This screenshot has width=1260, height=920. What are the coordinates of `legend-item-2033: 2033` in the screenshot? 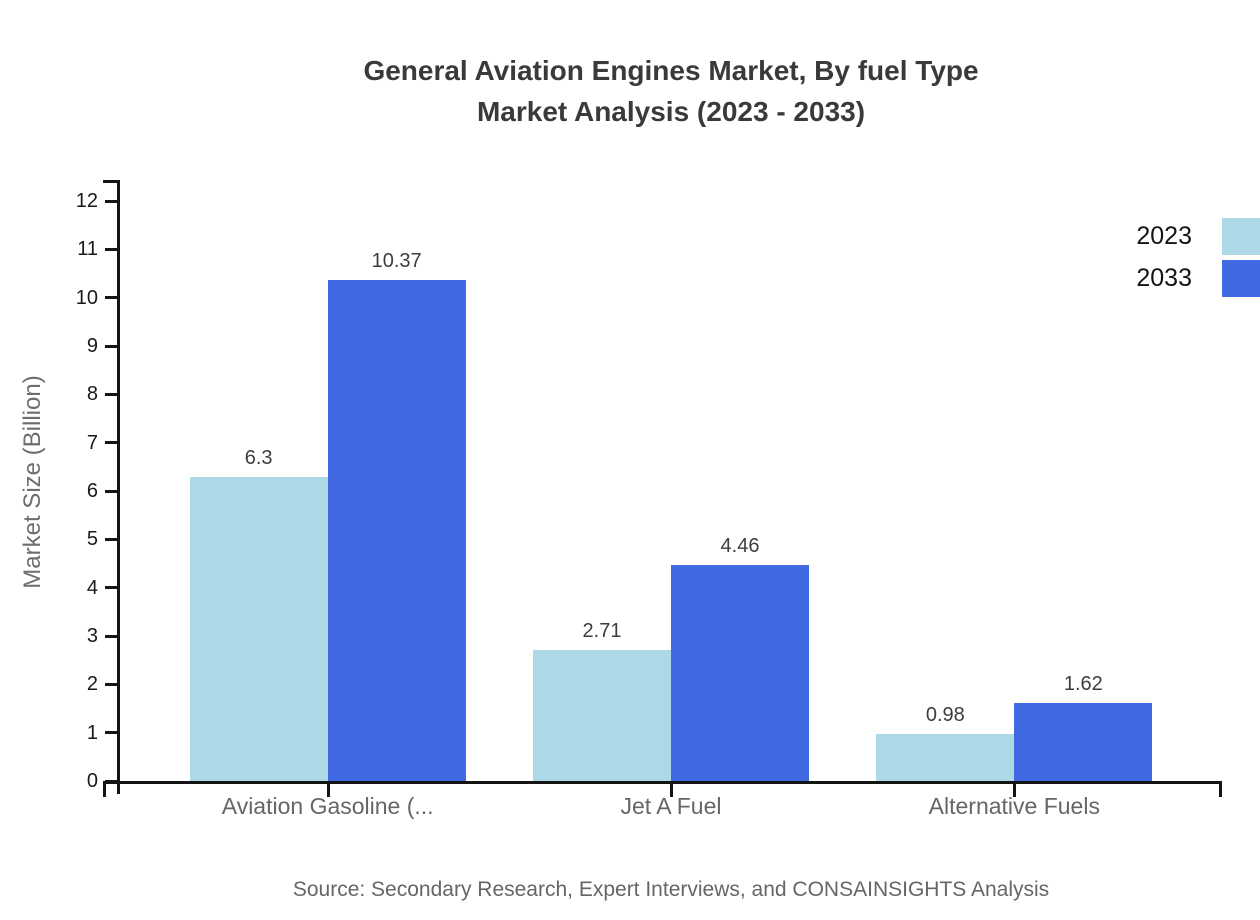 It's located at (1198, 278).